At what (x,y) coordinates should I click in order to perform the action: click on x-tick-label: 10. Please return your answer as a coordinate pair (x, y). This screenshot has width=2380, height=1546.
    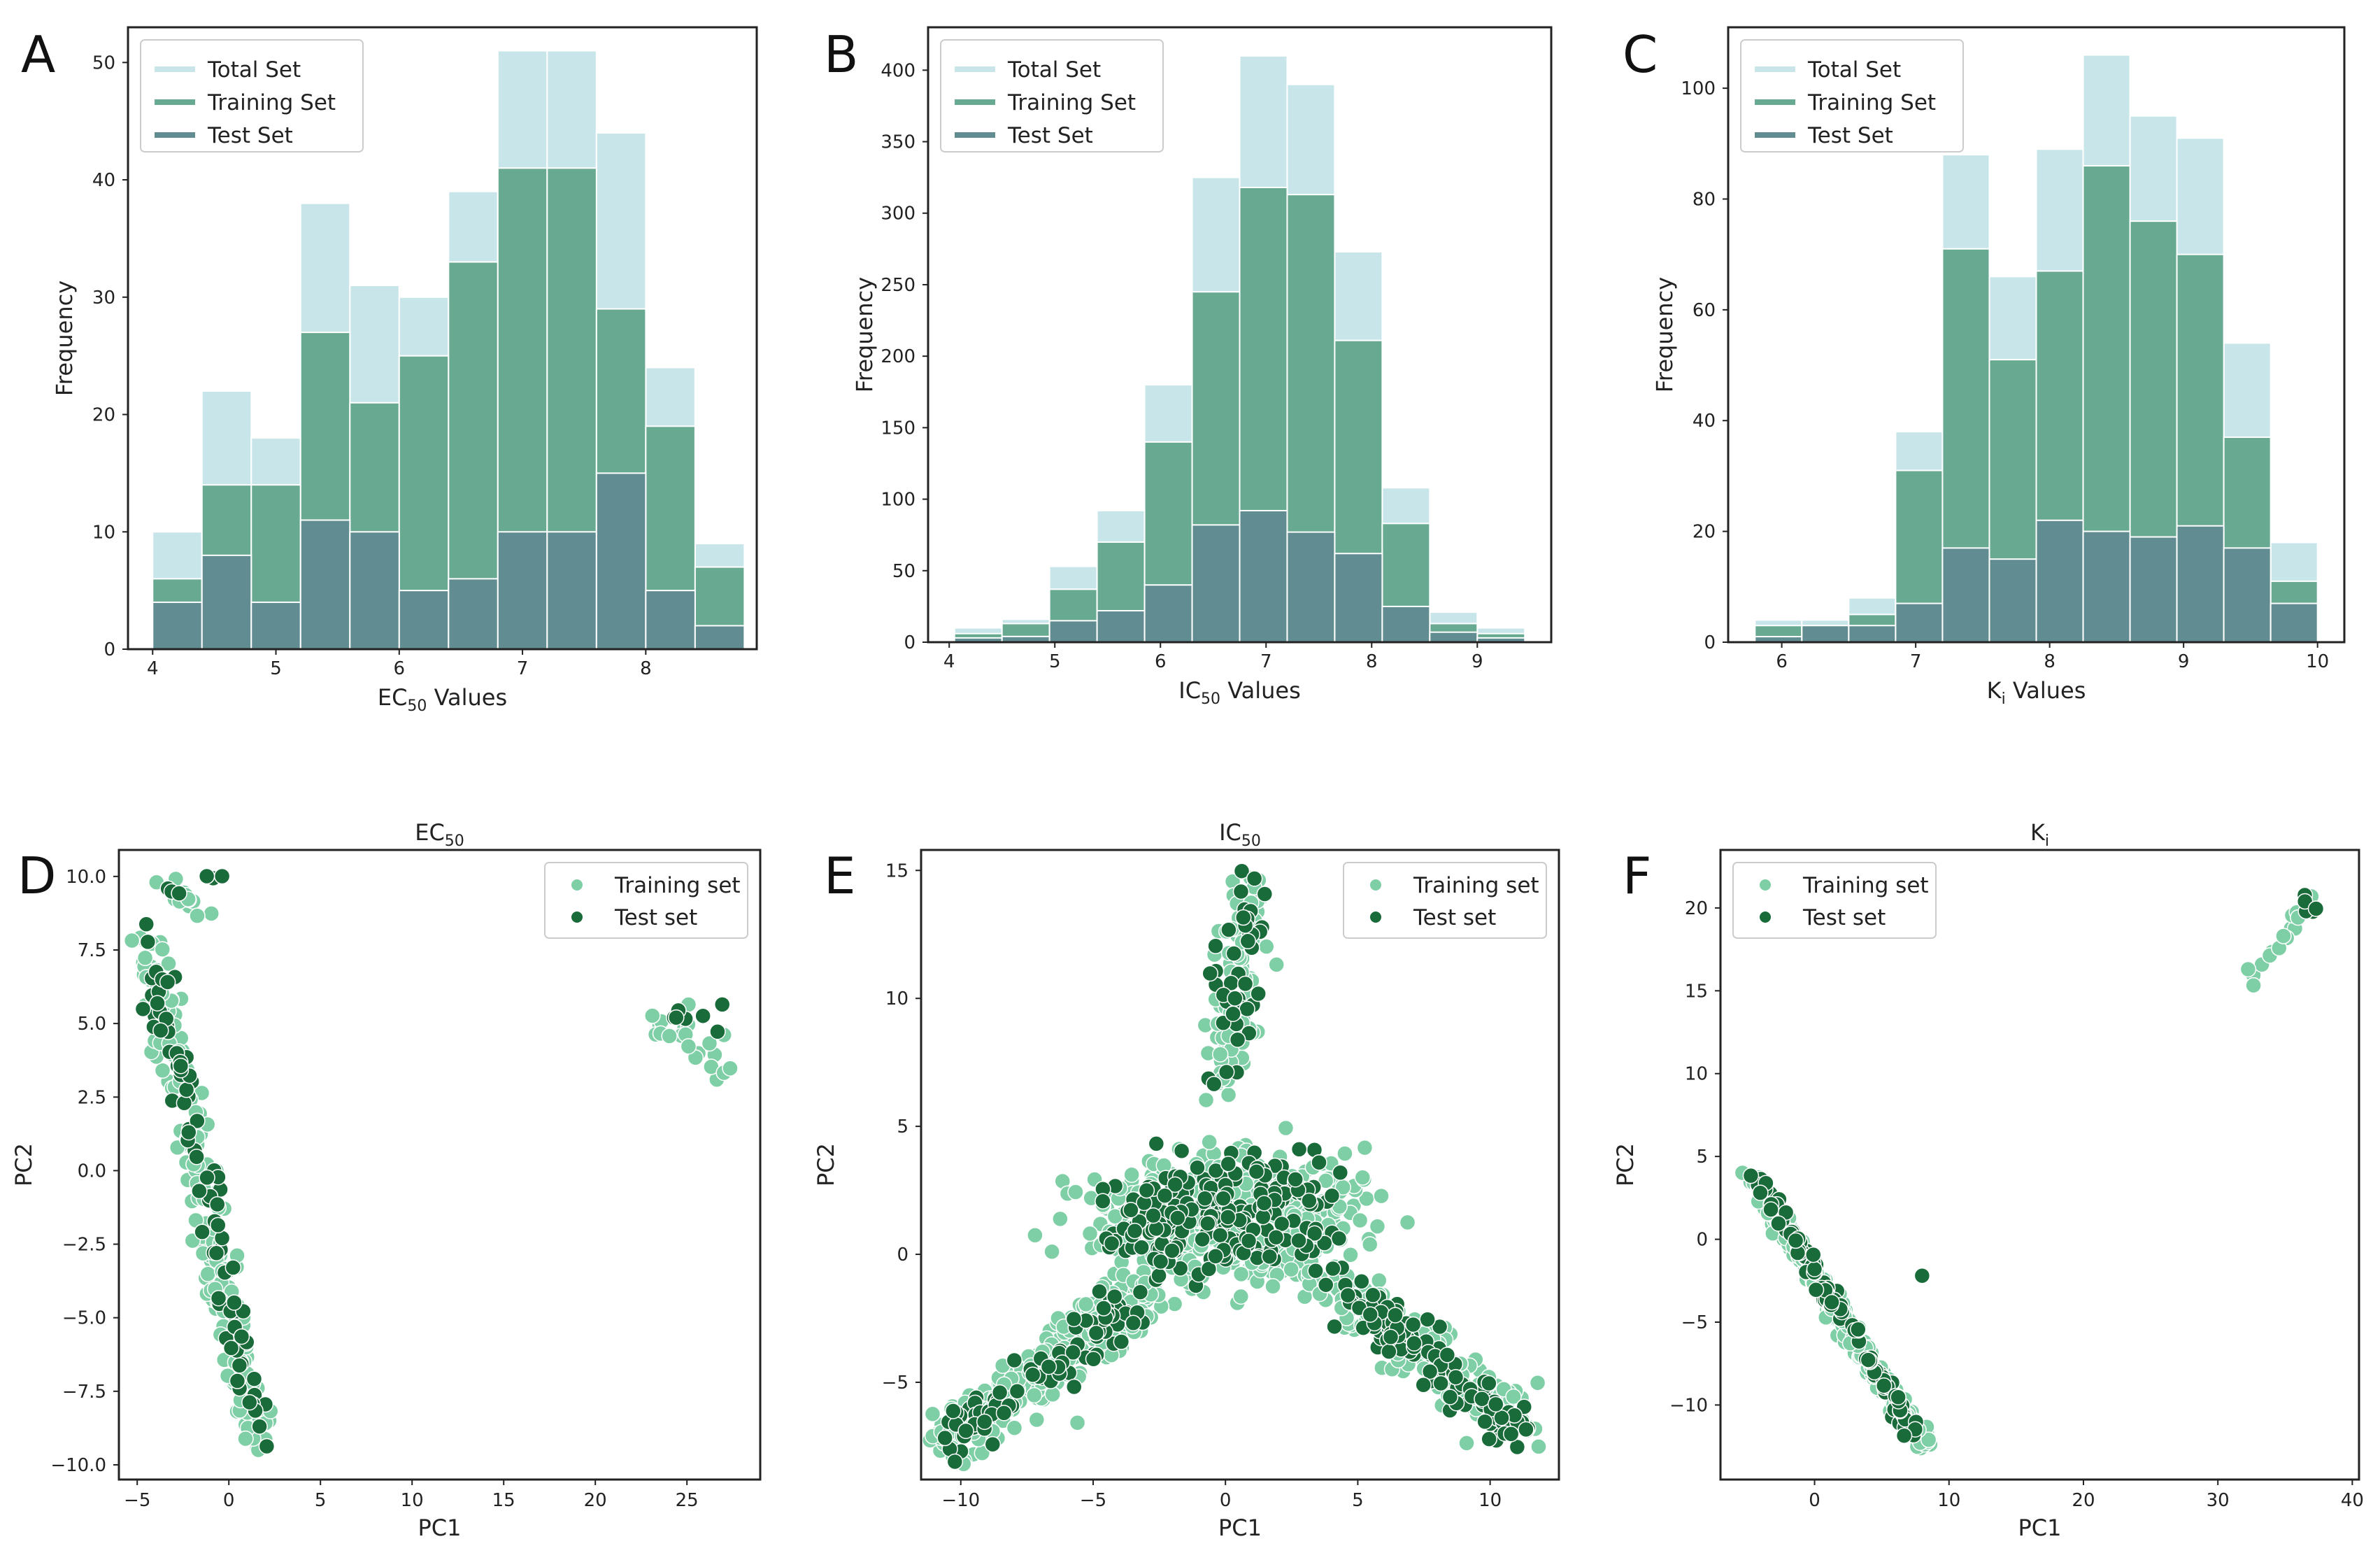
    Looking at the image, I should click on (1490, 1500).